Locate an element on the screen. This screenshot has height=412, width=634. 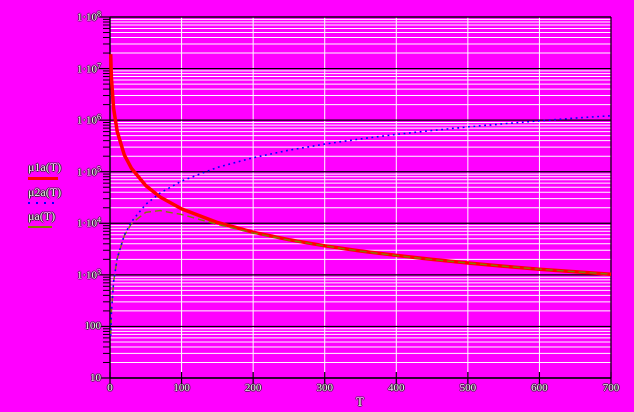
legend-label: μ1a(T) is located at coordinates (45, 167).